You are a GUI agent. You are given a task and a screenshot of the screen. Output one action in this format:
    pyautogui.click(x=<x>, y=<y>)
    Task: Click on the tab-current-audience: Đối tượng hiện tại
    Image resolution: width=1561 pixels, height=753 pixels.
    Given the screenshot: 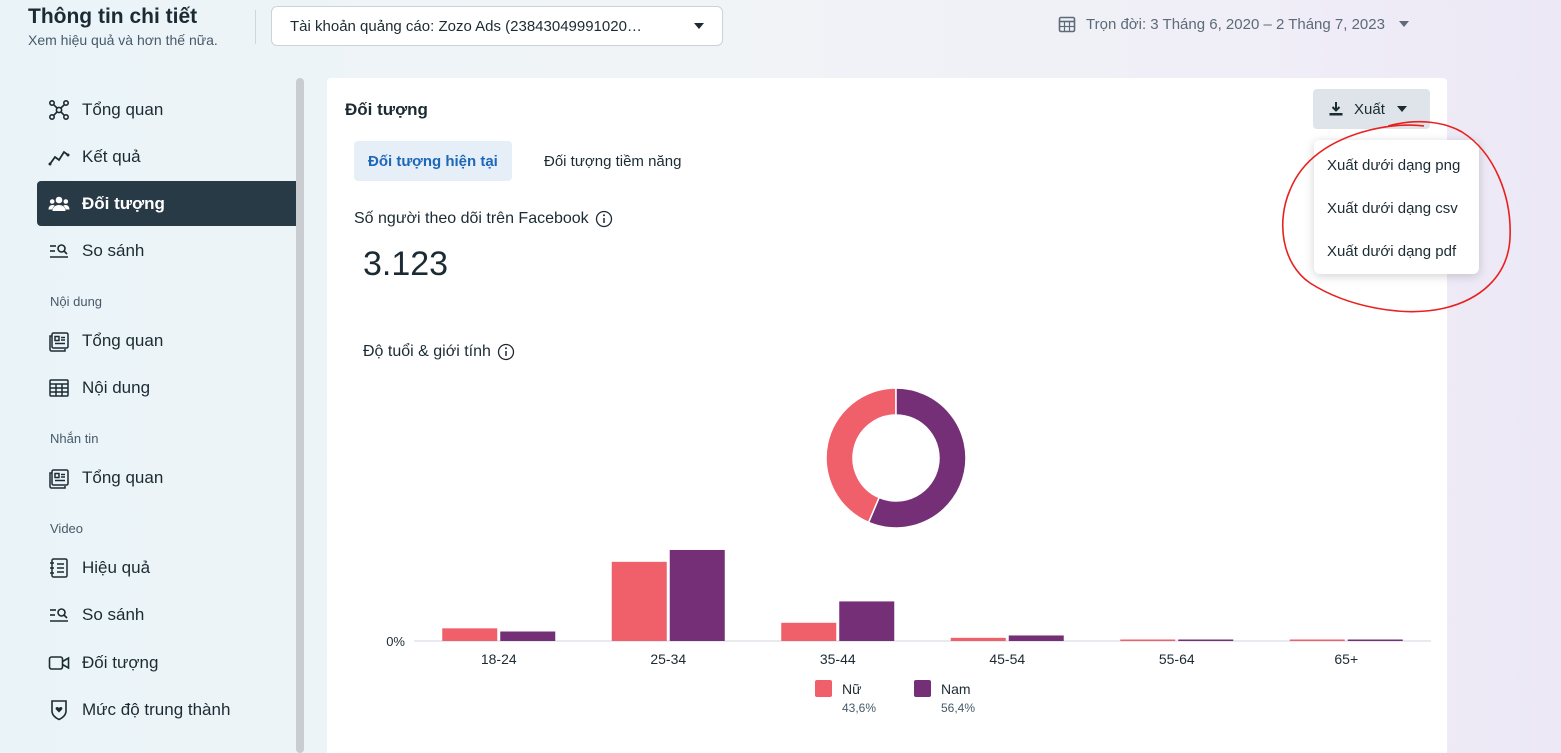 What is the action you would take?
    pyautogui.click(x=433, y=161)
    